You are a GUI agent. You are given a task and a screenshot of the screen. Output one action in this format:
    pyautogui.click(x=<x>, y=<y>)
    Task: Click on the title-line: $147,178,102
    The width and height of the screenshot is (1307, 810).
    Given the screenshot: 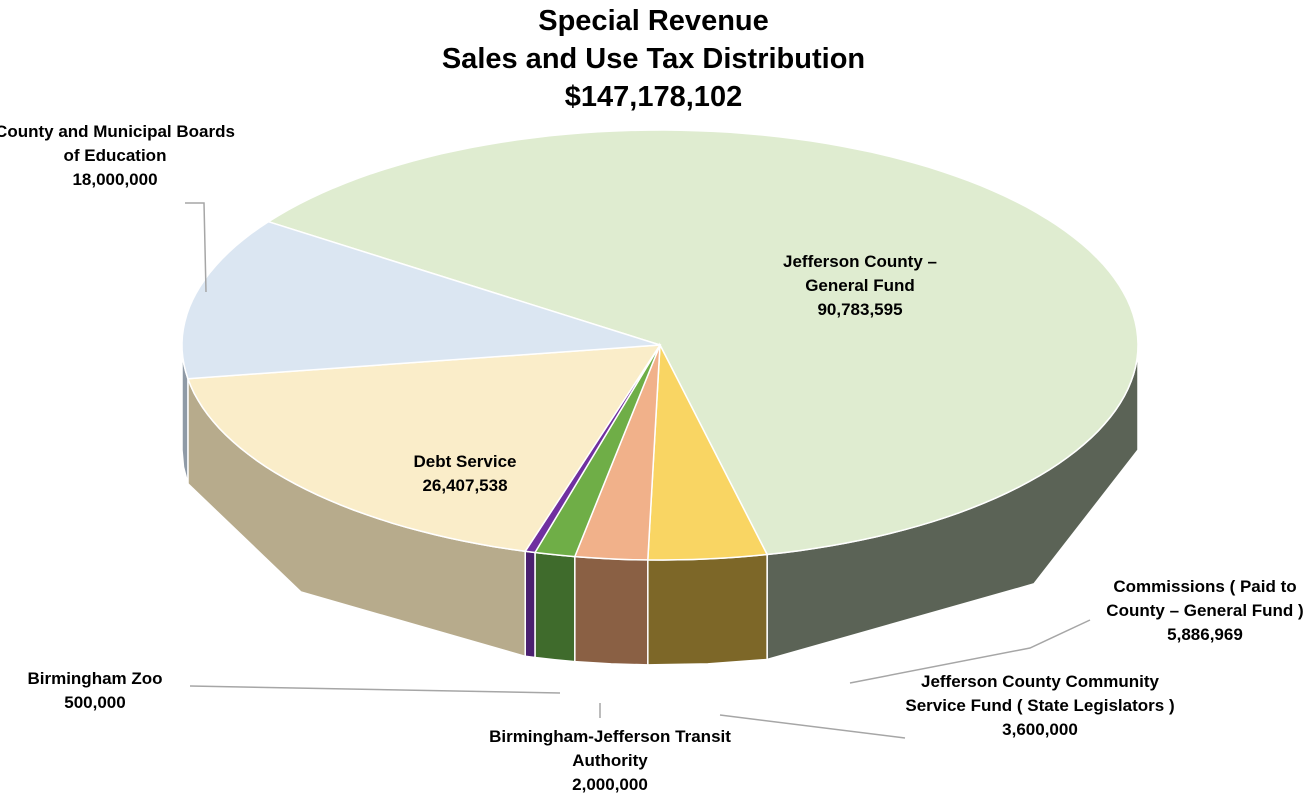 What is the action you would take?
    pyautogui.click(x=653, y=97)
    